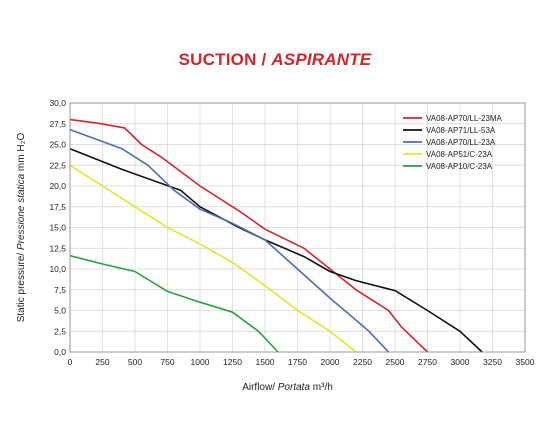 This screenshot has height=440, width=550. I want to click on x-tick-label: 2500, so click(395, 362).